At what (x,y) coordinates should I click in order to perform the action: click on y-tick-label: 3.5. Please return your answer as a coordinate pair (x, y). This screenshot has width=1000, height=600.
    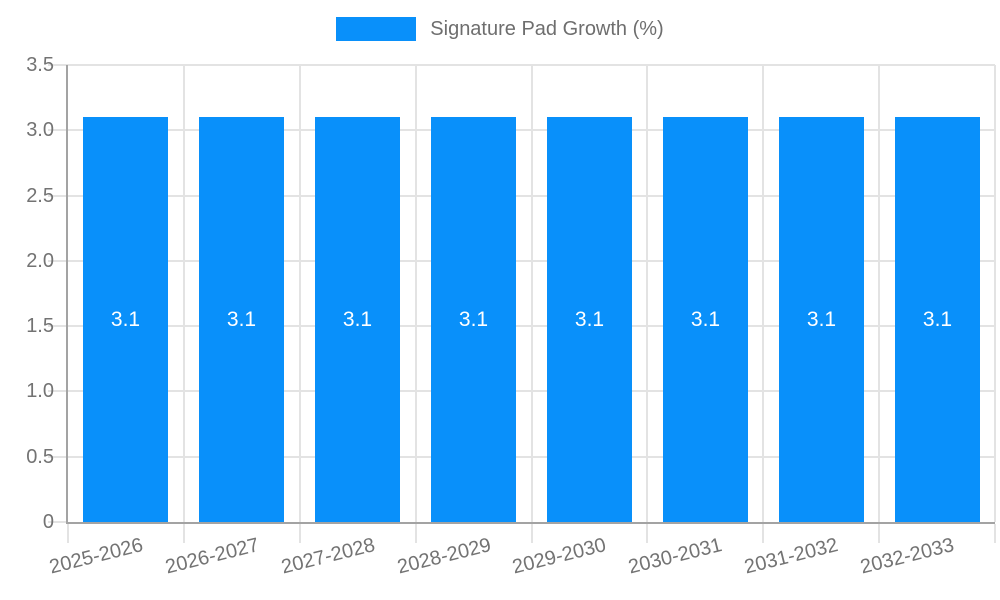
    Looking at the image, I should click on (40, 65).